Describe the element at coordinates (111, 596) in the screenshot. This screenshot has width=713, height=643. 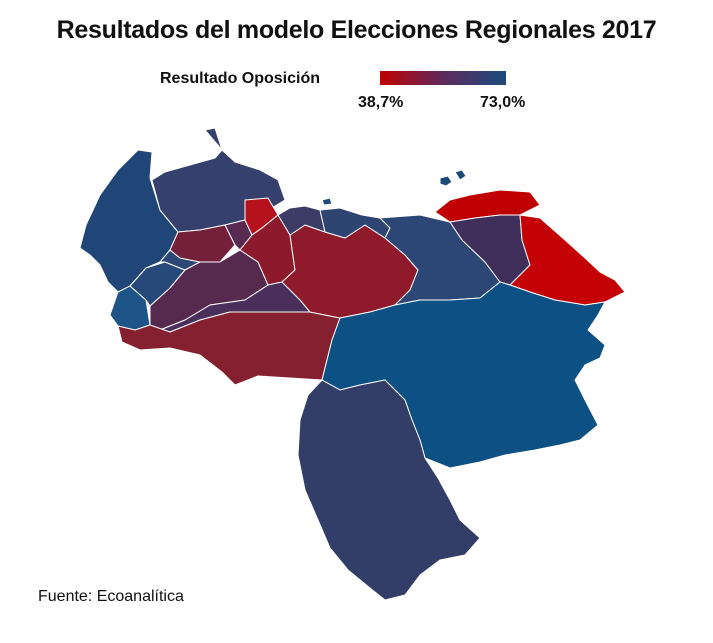
I see `source-note: Fuente: Ecoanalítica` at that location.